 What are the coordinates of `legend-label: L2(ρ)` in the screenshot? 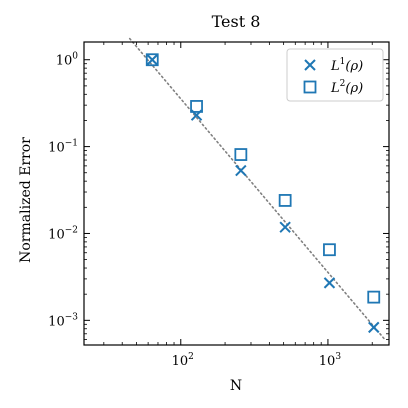 It's located at (346, 87).